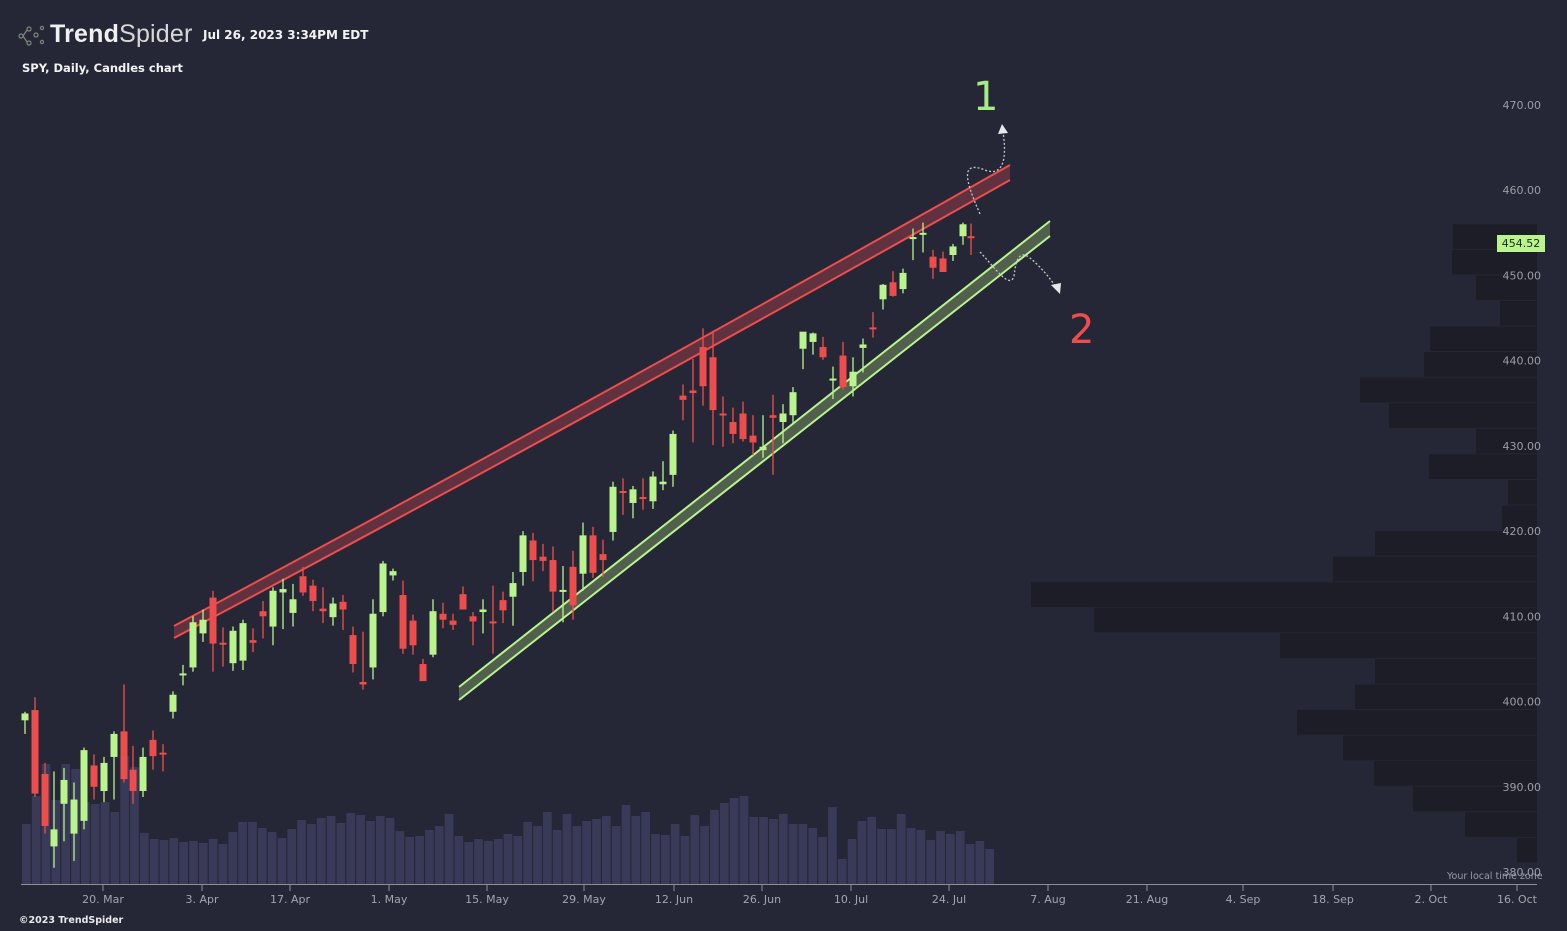 This screenshot has width=1567, height=931. What do you see at coordinates (1517, 899) in the screenshot?
I see `svg-text: 16. Oct` at bounding box center [1517, 899].